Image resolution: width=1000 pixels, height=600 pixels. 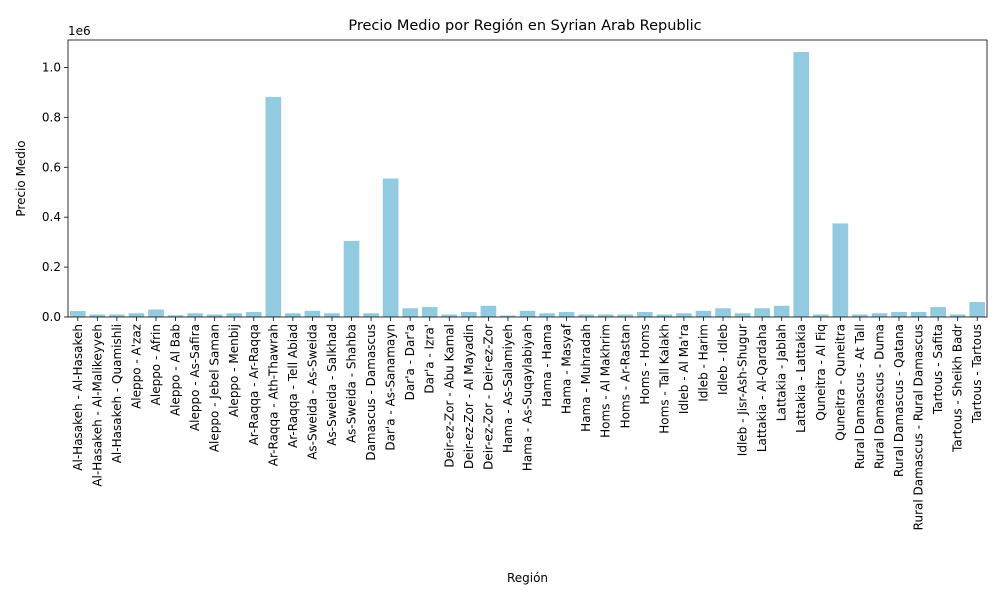 What do you see at coordinates (312, 392) in the screenshot?
I see `x-tick-label-12: As-Sweida - As-Sweida` at bounding box center [312, 392].